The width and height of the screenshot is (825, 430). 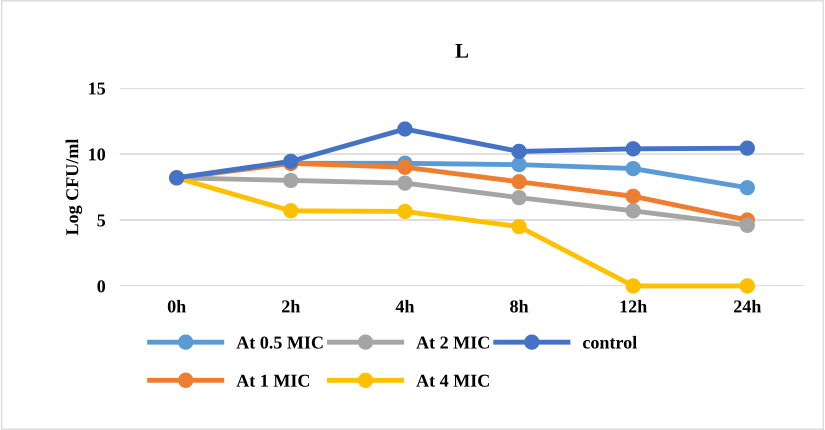 What do you see at coordinates (74, 187) in the screenshot?
I see `y-axis-title: Log CFU/ml` at bounding box center [74, 187].